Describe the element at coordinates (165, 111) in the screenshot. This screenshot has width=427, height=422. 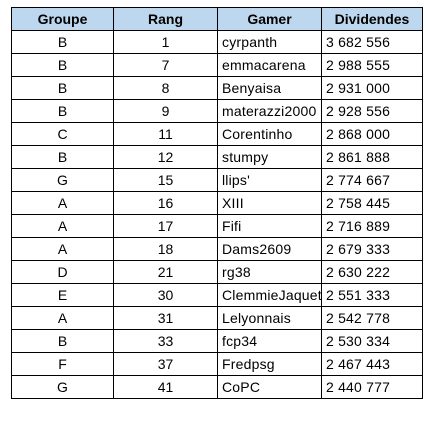
I see `cell-rang: 9` at that location.